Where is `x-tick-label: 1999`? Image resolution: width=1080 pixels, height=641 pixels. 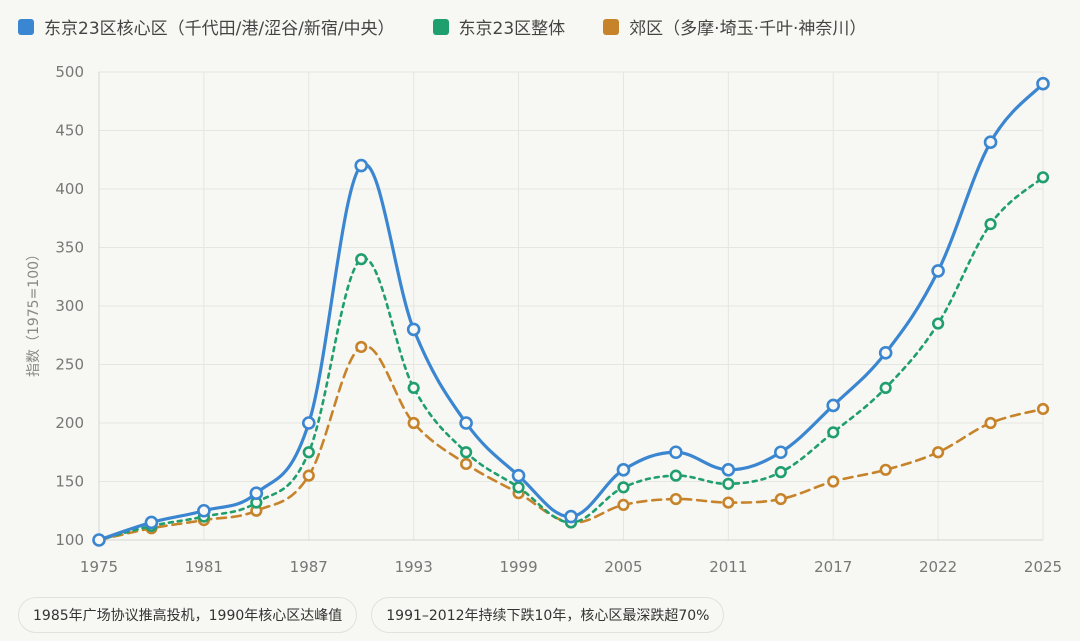 x-tick-label: 1999 is located at coordinates (518, 567).